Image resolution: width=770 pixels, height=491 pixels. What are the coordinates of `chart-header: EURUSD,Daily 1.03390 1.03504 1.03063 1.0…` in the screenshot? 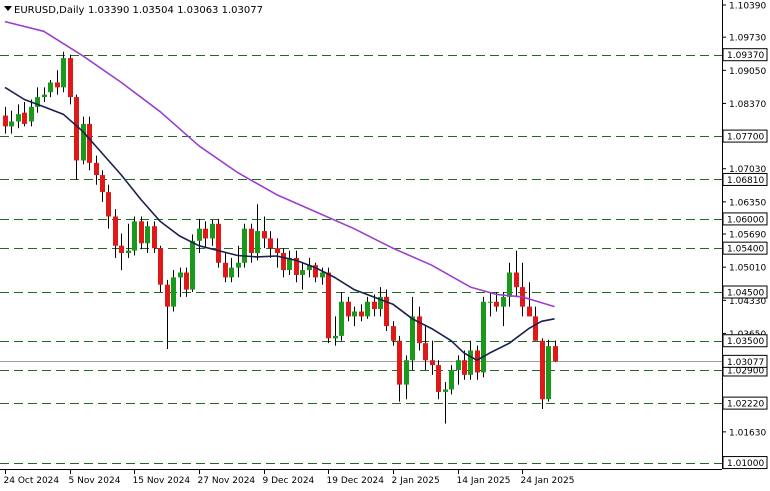 It's located at (133, 10).